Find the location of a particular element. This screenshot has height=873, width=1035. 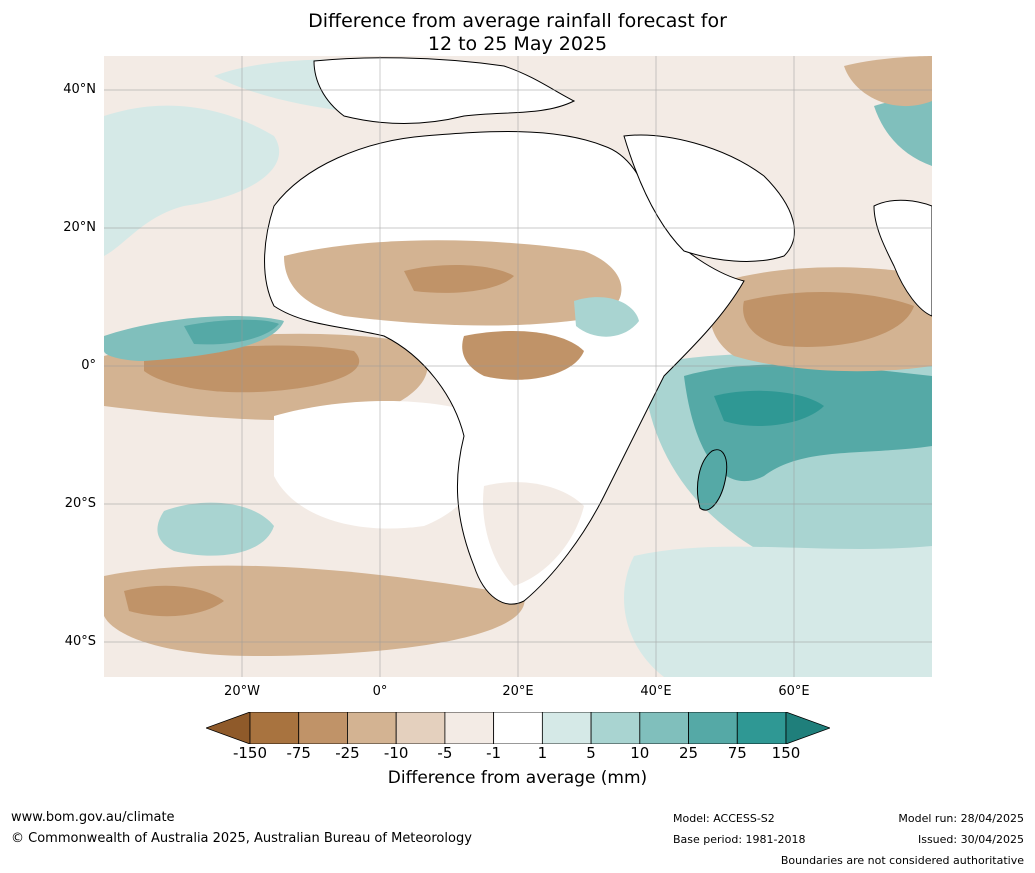

colorbar-tick-label: 25 is located at coordinates (688, 753).